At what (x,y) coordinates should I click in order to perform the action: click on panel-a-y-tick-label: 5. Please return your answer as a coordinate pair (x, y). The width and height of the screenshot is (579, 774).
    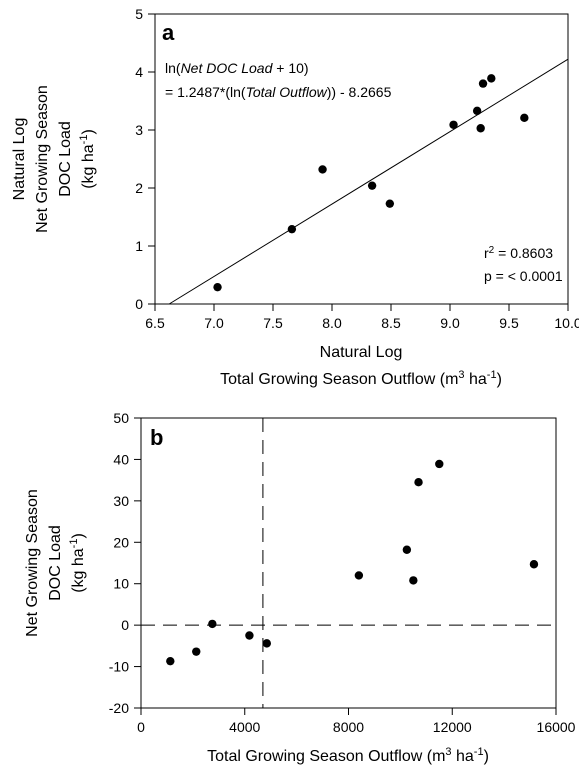
    Looking at the image, I should click on (139, 14).